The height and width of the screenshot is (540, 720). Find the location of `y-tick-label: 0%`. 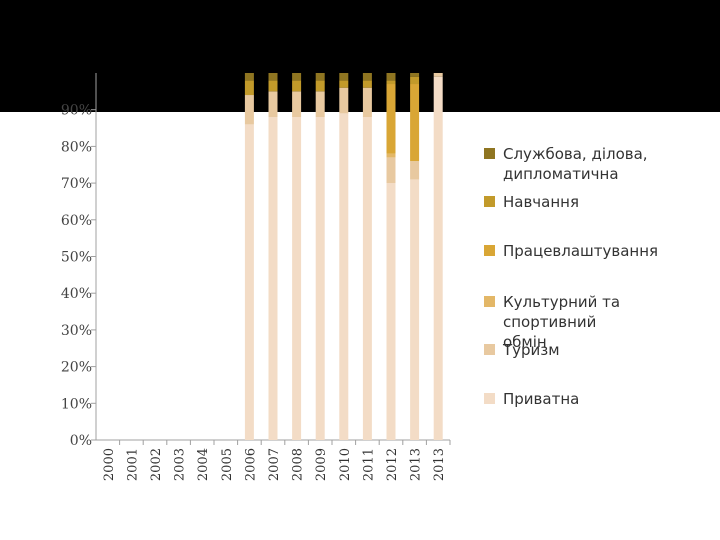

y-tick-label: 0% is located at coordinates (81, 441).